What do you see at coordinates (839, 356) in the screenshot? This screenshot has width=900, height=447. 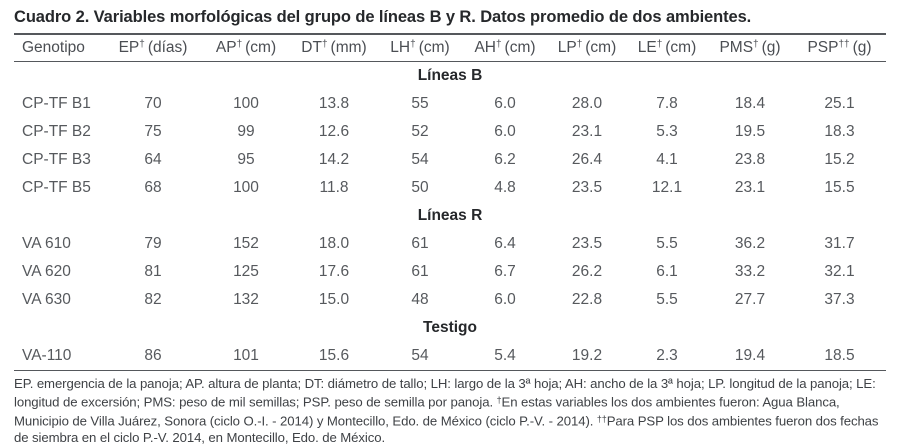 I see `value-cell: 18.5` at bounding box center [839, 356].